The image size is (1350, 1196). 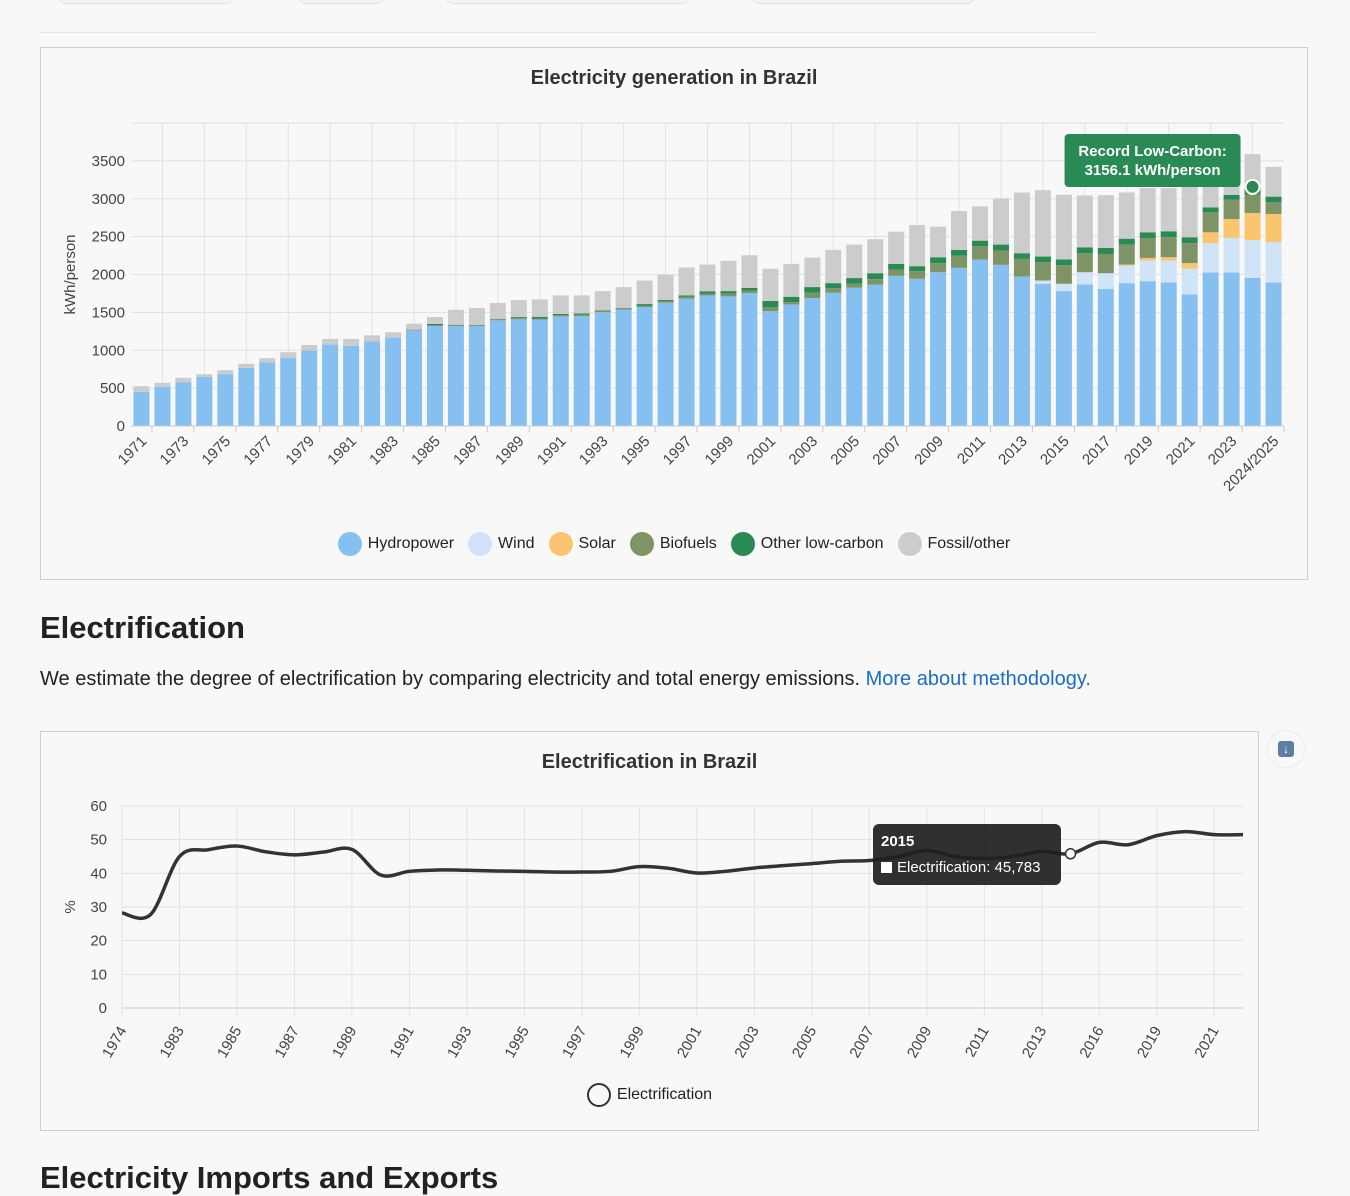 I want to click on tooltip-value: Electrification: 45,783, so click(x=968, y=867).